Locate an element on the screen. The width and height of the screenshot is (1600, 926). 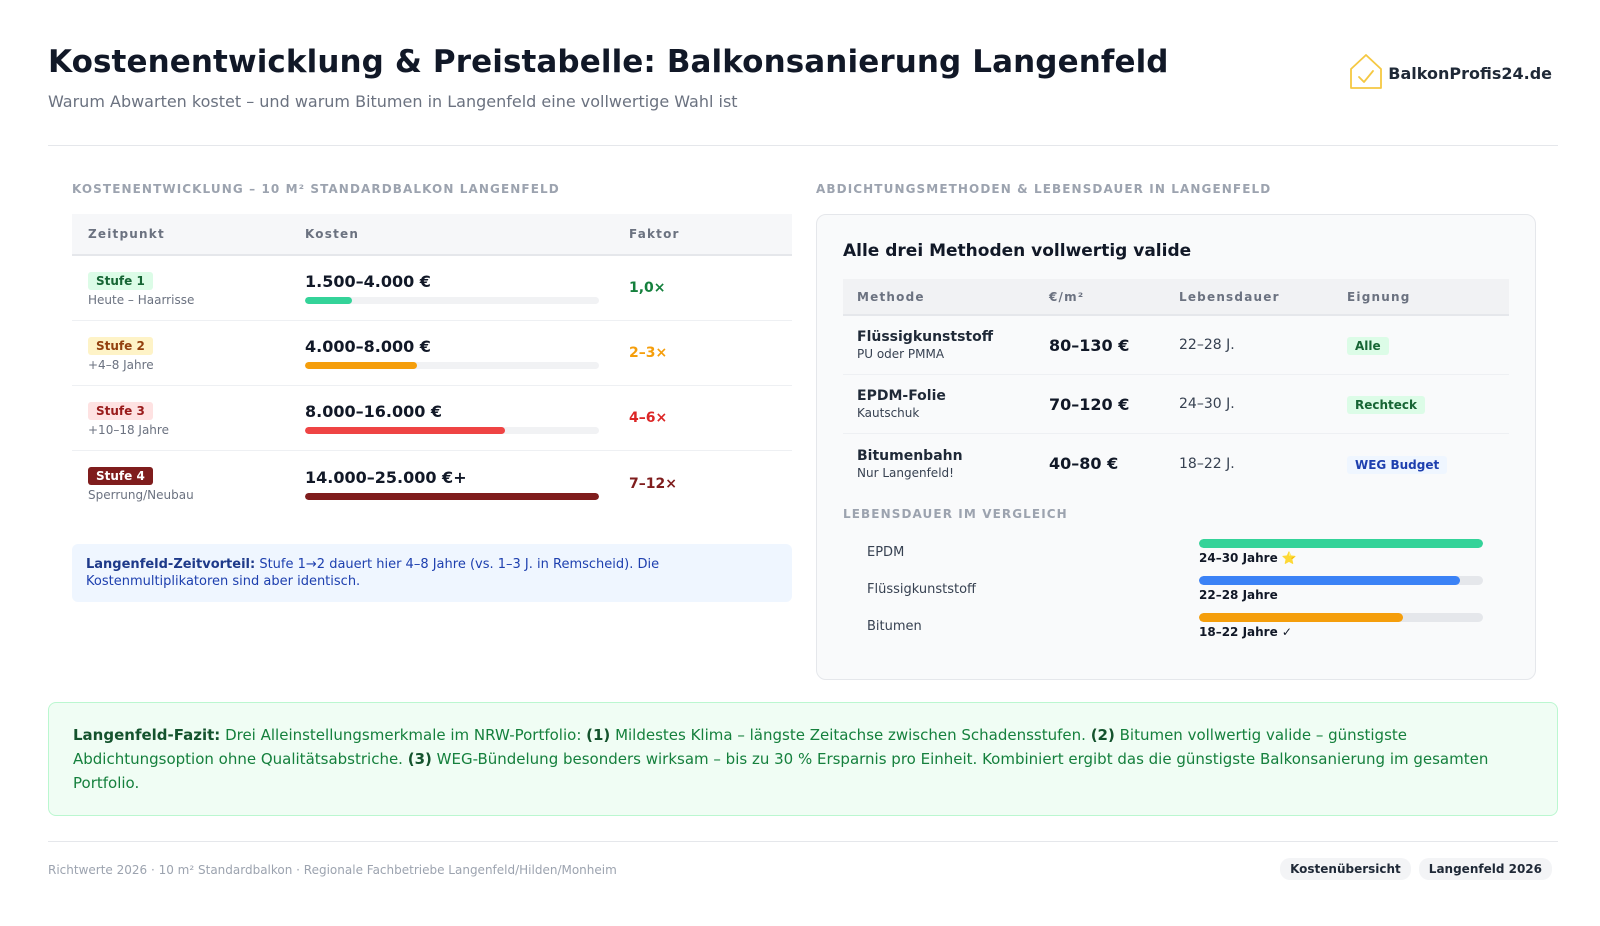
note-title: Langenfeld-Zeitvorteil: is located at coordinates (171, 564).